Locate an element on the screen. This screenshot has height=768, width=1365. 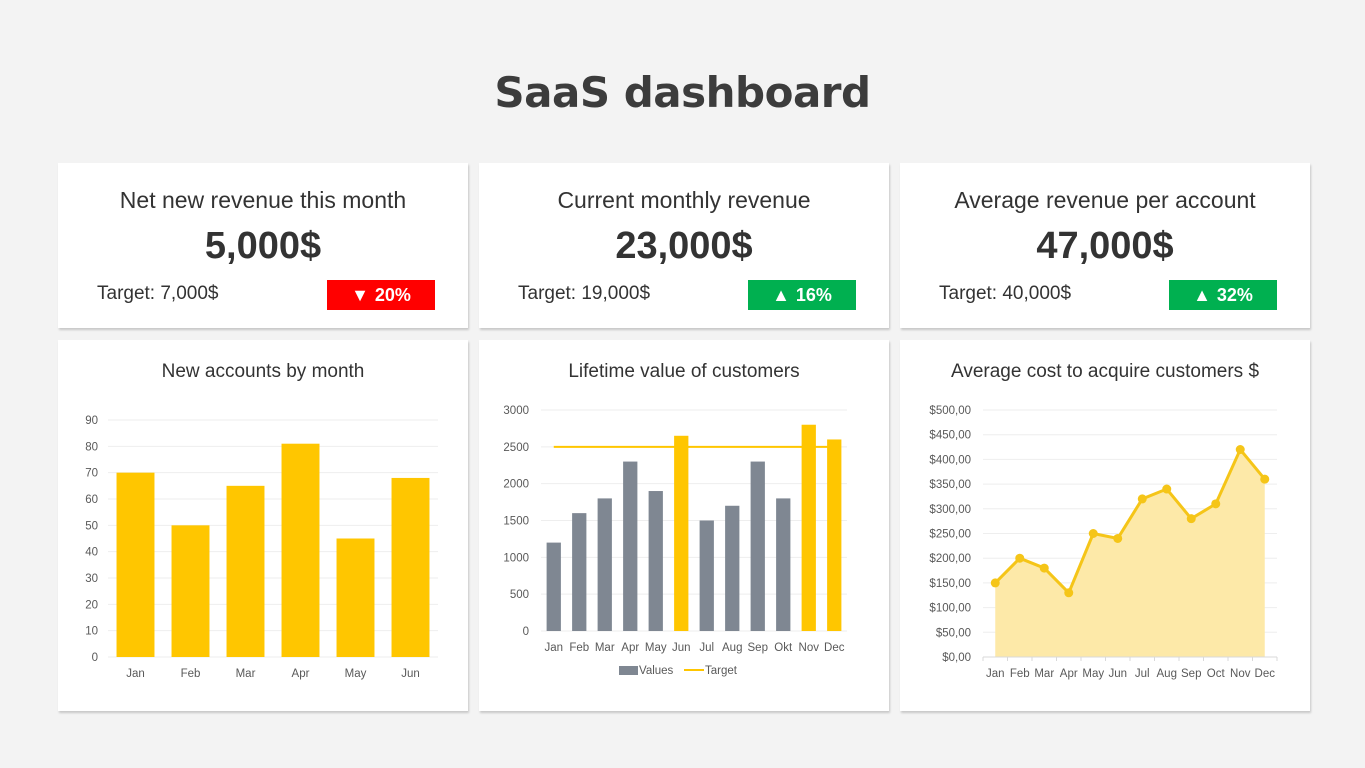
legend-swatch-values is located at coordinates (628, 670).